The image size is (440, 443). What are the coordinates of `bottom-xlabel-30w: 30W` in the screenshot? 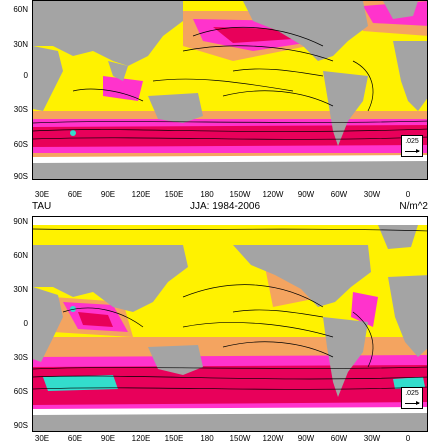 It's located at (372, 438).